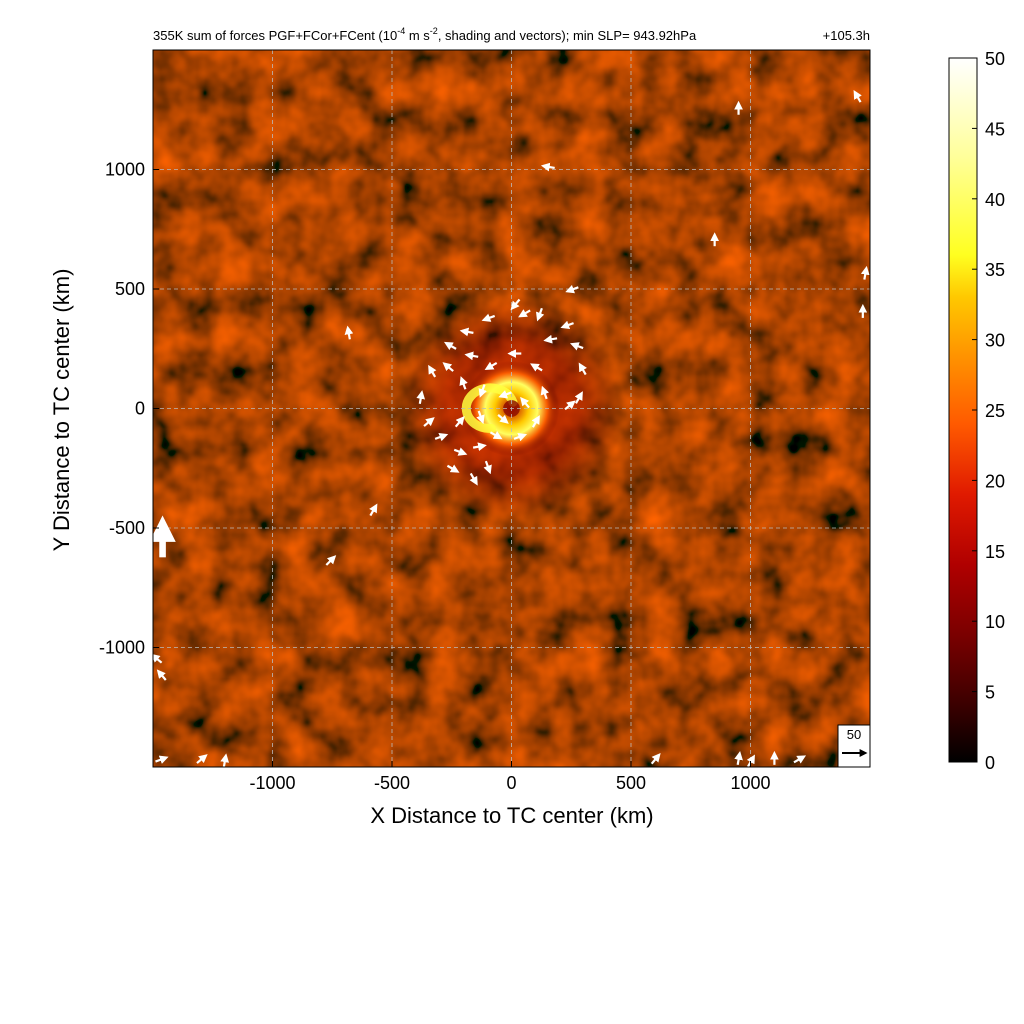 This screenshot has height=1024, width=1024. Describe the element at coordinates (392, 783) in the screenshot. I see `x-tick-label: -500` at that location.